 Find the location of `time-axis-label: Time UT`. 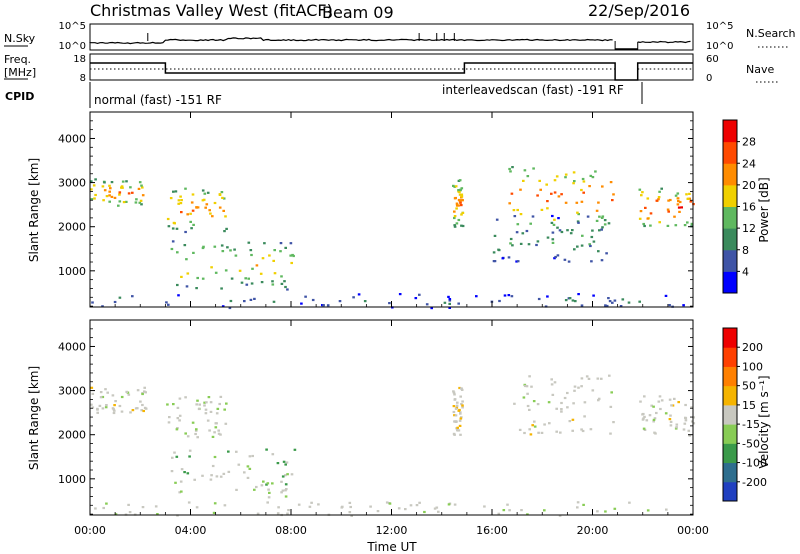

time-axis-label: Time UT is located at coordinates (391, 547).